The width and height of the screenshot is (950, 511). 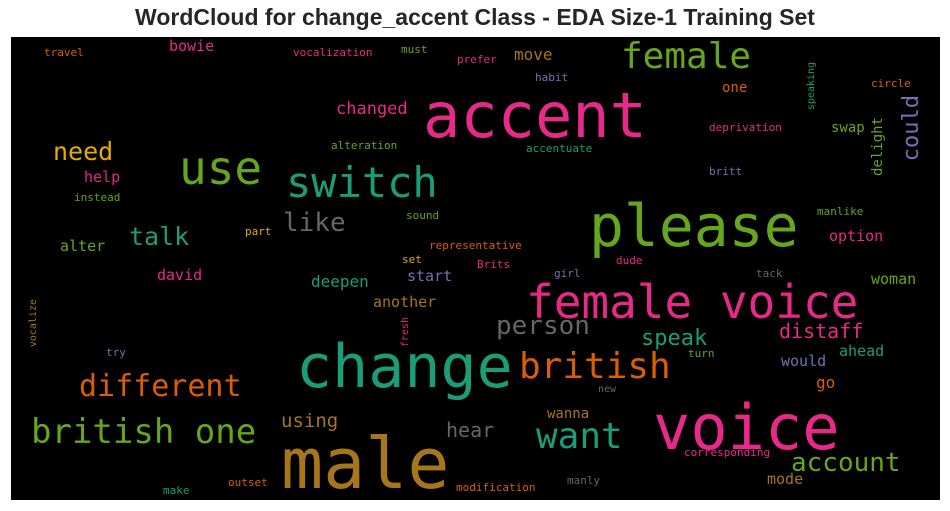 I want to click on word-female: female, so click(x=686, y=57).